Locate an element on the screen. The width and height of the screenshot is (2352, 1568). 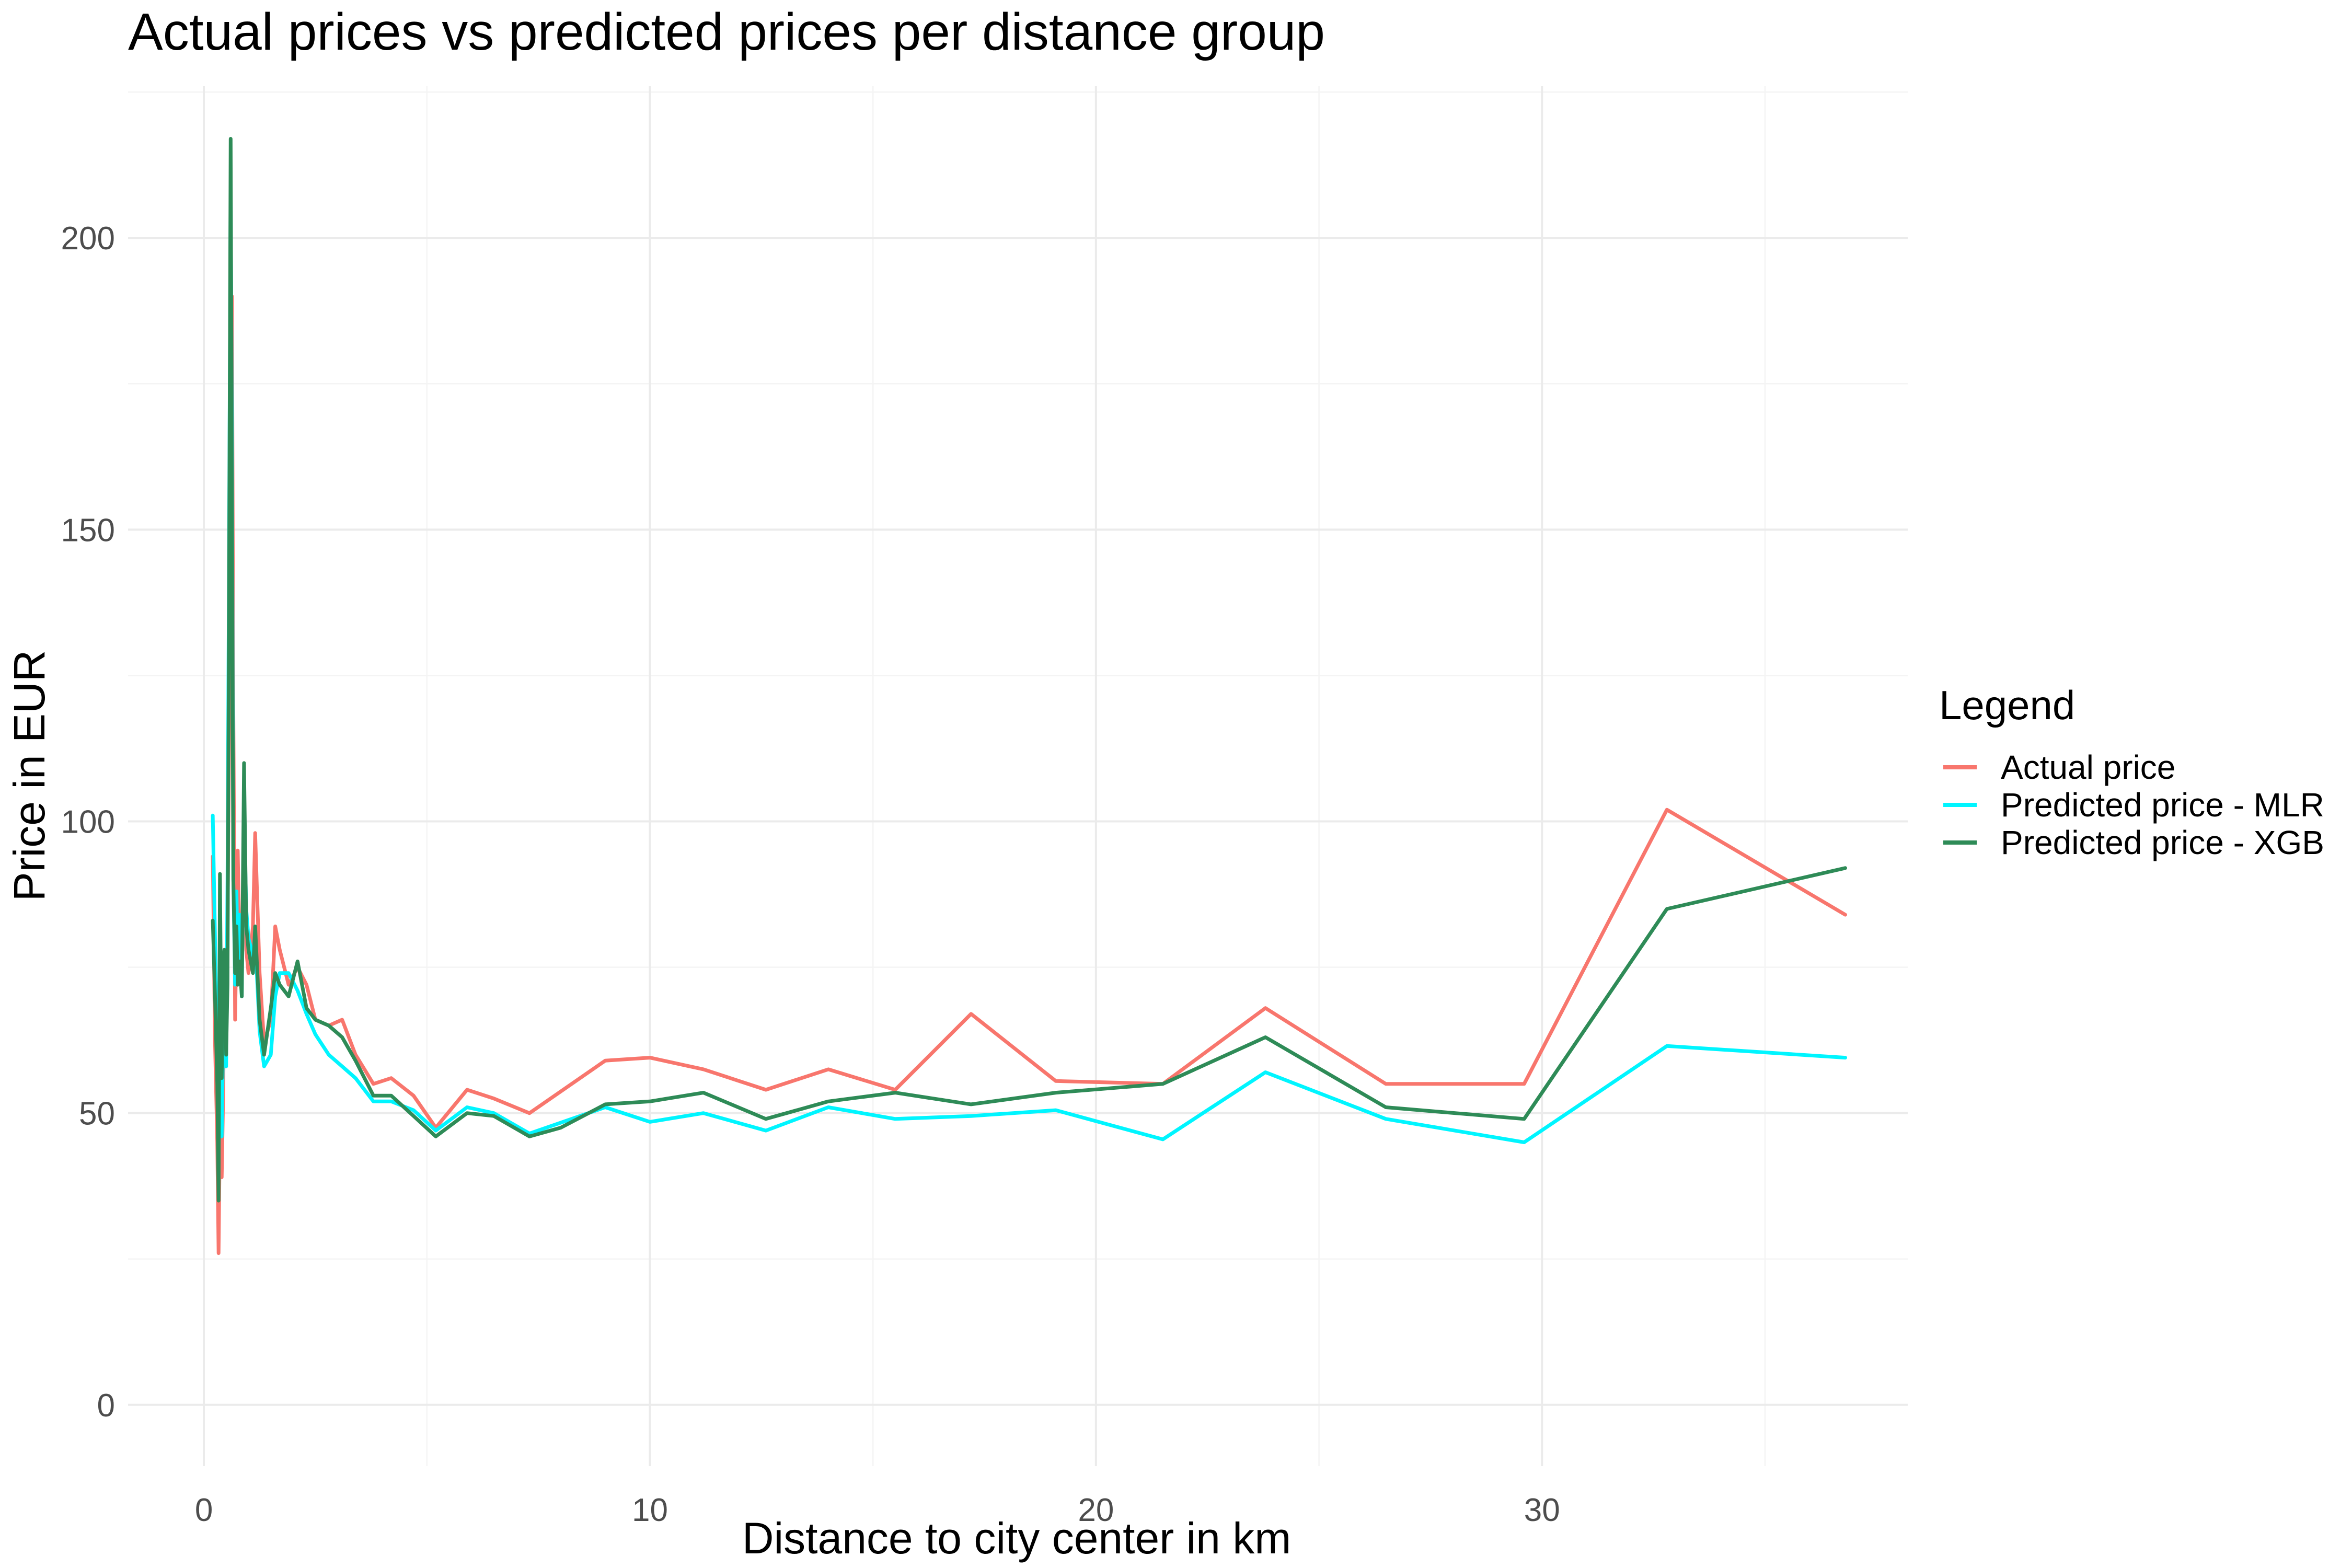
legend-label: Predicted price - XGB is located at coordinates (2162, 842).